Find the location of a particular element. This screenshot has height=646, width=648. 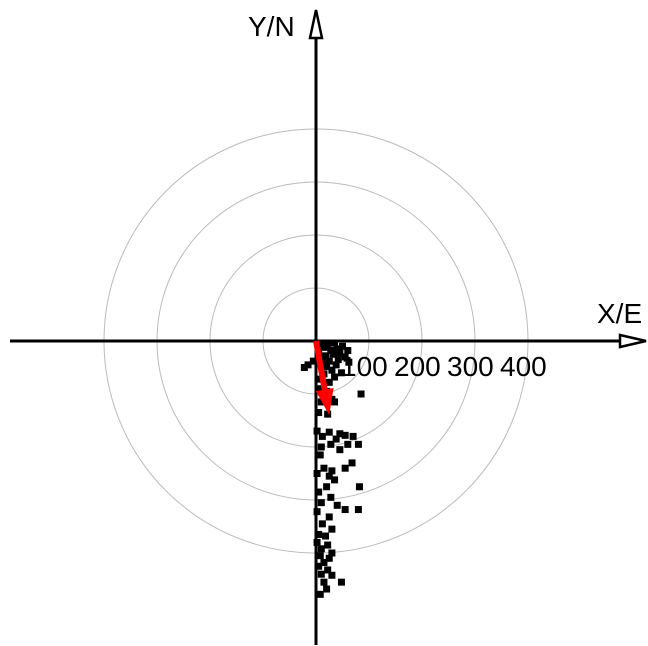

ring-label: 400 is located at coordinates (523, 366).